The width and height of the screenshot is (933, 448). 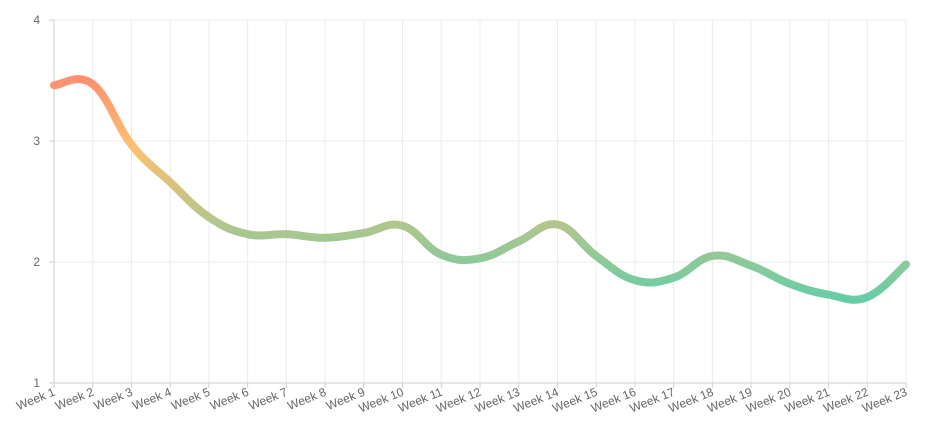 I want to click on x-tick-label: Week 10, so click(x=381, y=400).